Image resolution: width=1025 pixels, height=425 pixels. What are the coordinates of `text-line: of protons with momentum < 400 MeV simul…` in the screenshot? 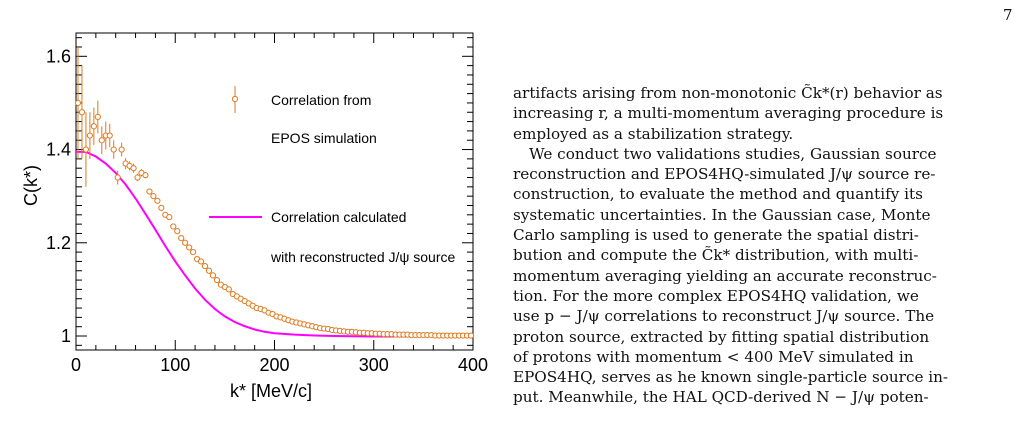 It's located at (713, 356).